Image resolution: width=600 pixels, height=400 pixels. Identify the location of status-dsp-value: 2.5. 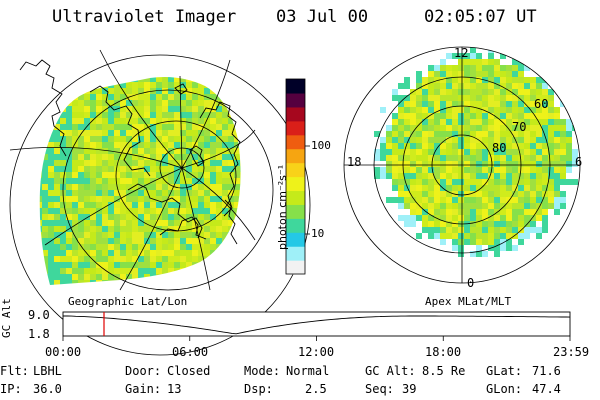
(316, 389).